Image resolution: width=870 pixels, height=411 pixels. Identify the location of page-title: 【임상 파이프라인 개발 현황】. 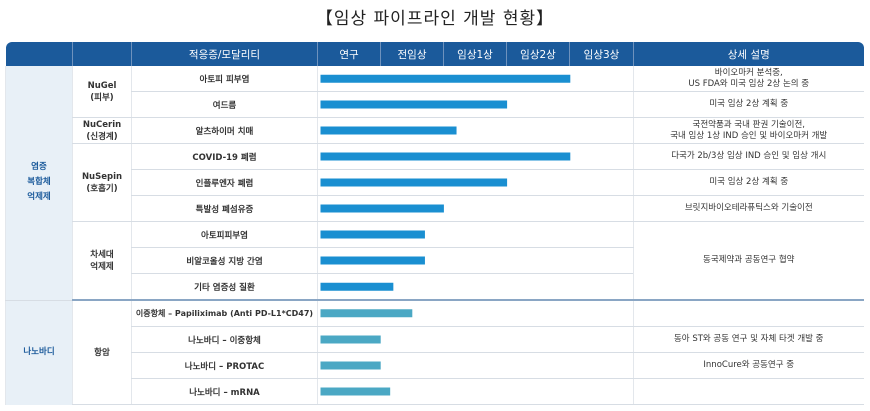
(435, 19).